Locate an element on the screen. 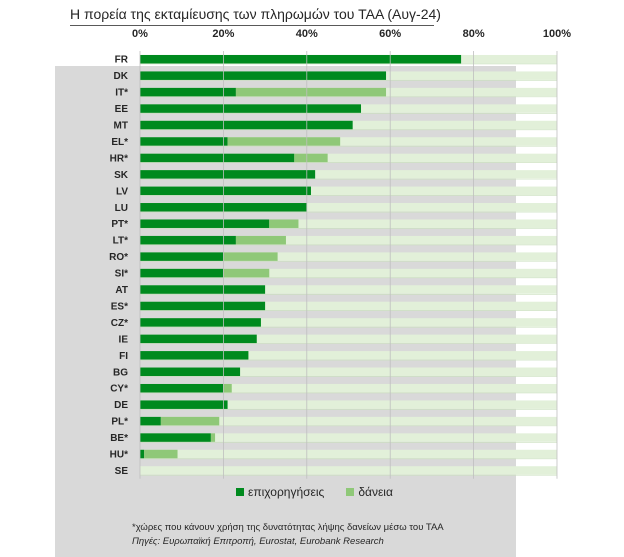 This screenshot has width=624, height=557. title-underline is located at coordinates (252, 25).